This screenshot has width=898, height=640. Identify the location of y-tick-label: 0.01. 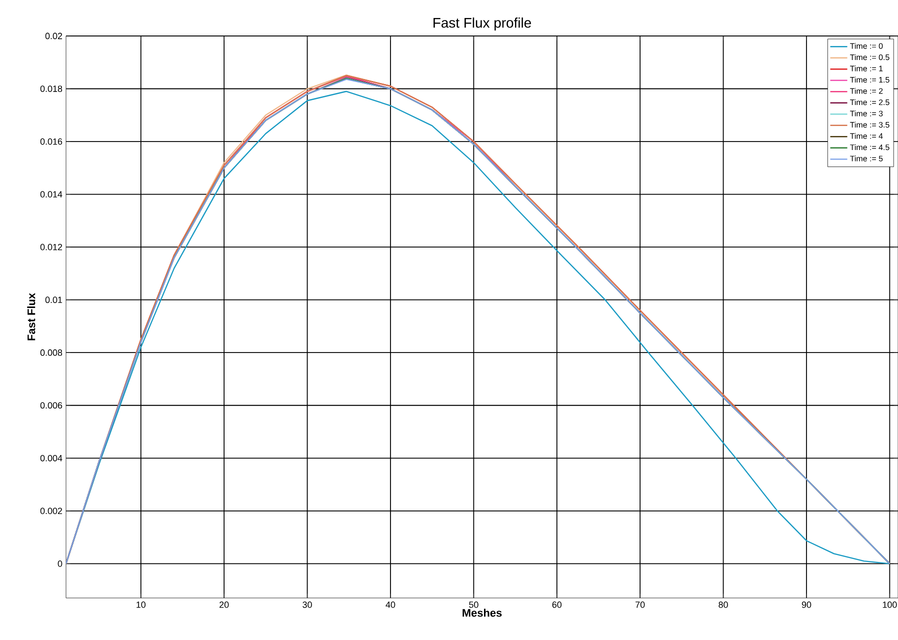
(53, 300).